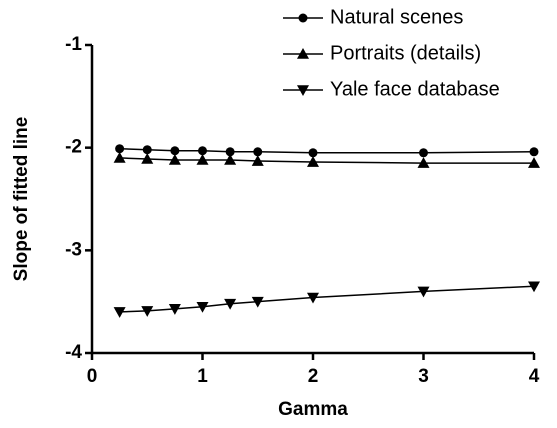 Image resolution: width=557 pixels, height=428 pixels. What do you see at coordinates (21, 199) in the screenshot?
I see `y-axis-label: Slope of fitted line` at bounding box center [21, 199].